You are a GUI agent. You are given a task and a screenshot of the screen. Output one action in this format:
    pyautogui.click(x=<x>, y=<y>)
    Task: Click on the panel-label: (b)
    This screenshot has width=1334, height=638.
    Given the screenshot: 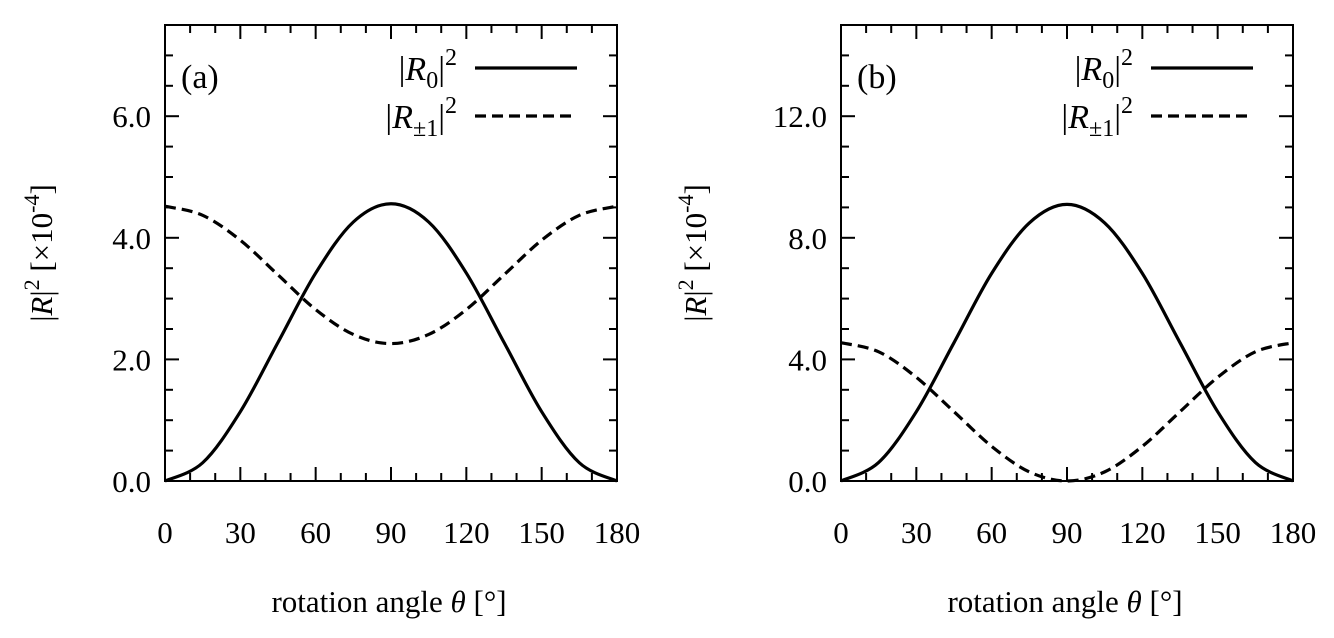 What is the action you would take?
    pyautogui.click(x=877, y=77)
    